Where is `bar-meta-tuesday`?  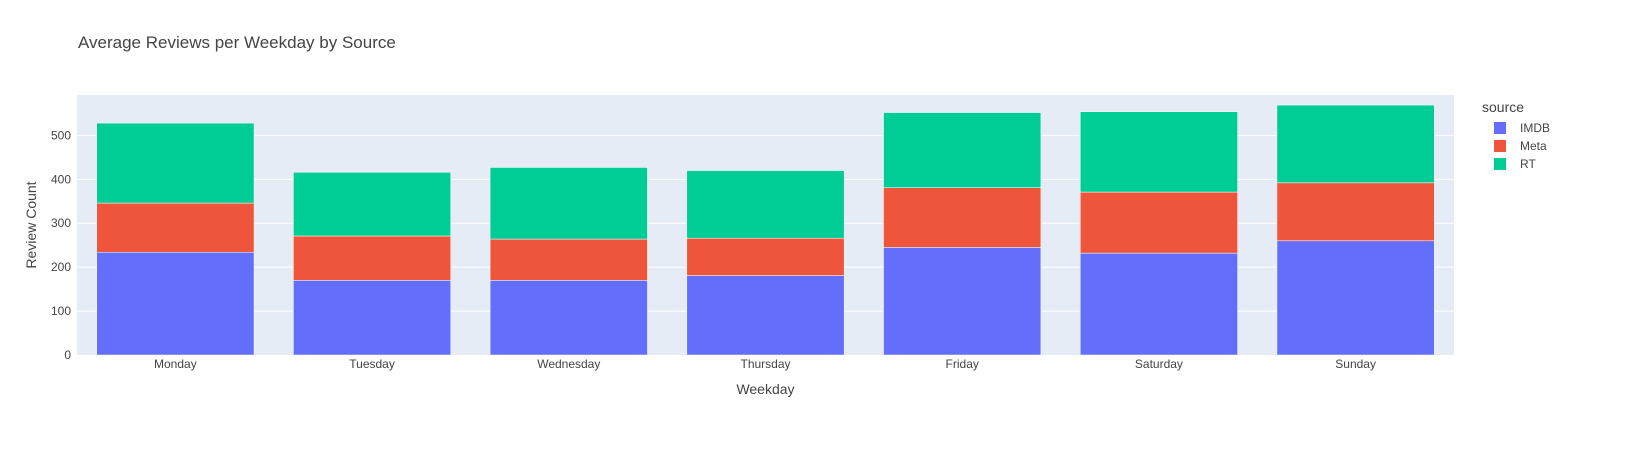
bar-meta-tuesday is located at coordinates (372, 258).